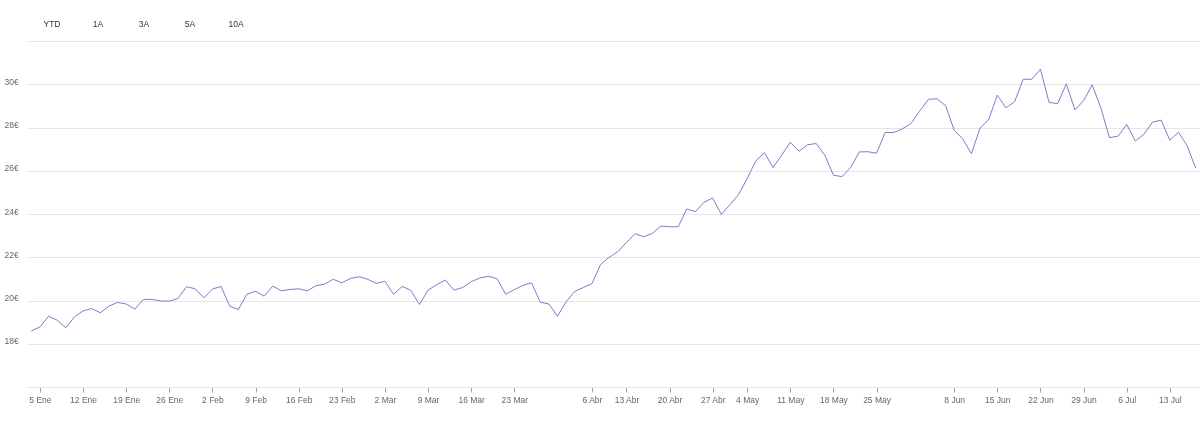 The image size is (1200, 447). Describe the element at coordinates (791, 399) in the screenshot. I see `x-tick-label: 11 May` at that location.